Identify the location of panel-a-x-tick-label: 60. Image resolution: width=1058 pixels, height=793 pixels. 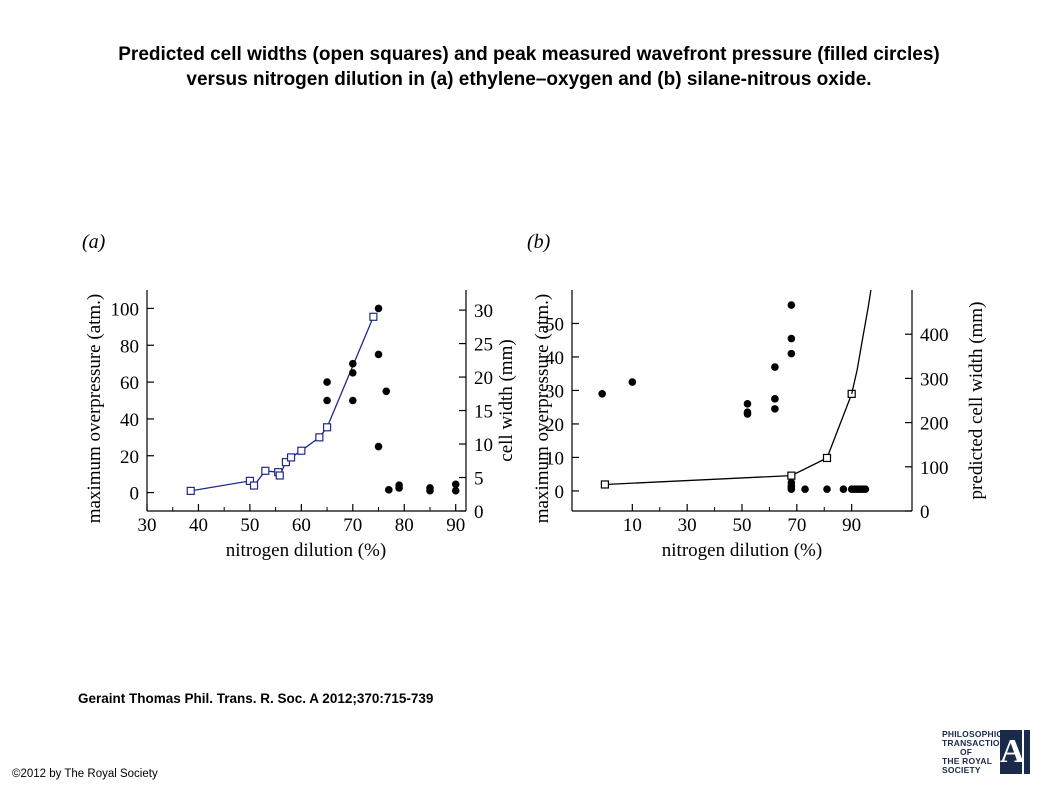
(301, 525).